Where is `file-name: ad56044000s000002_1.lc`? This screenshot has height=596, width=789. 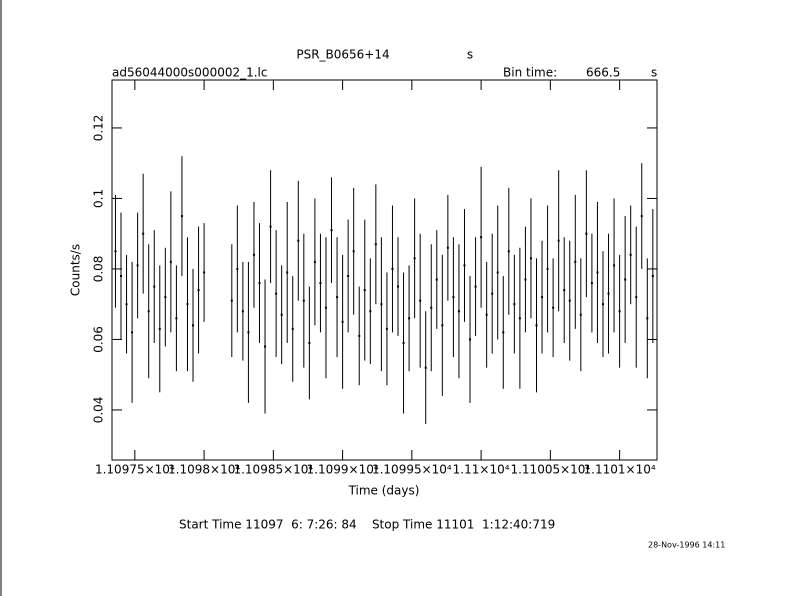 file-name: ad56044000s000002_1.lc is located at coordinates (190, 73).